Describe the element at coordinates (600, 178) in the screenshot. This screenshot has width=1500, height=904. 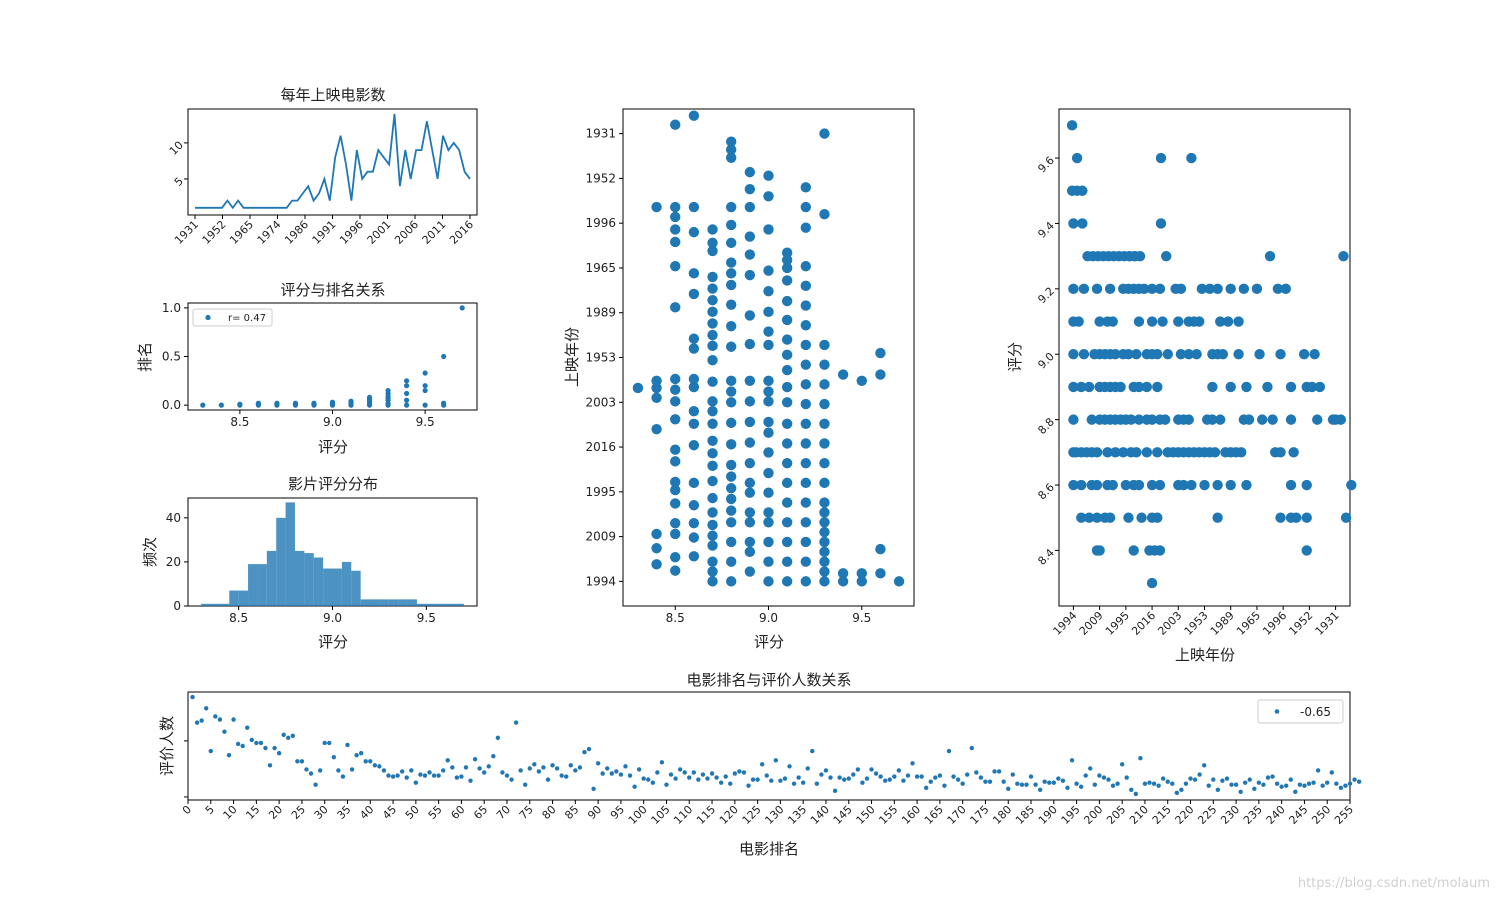
I see `score-year-ytick-label: 1952` at that location.